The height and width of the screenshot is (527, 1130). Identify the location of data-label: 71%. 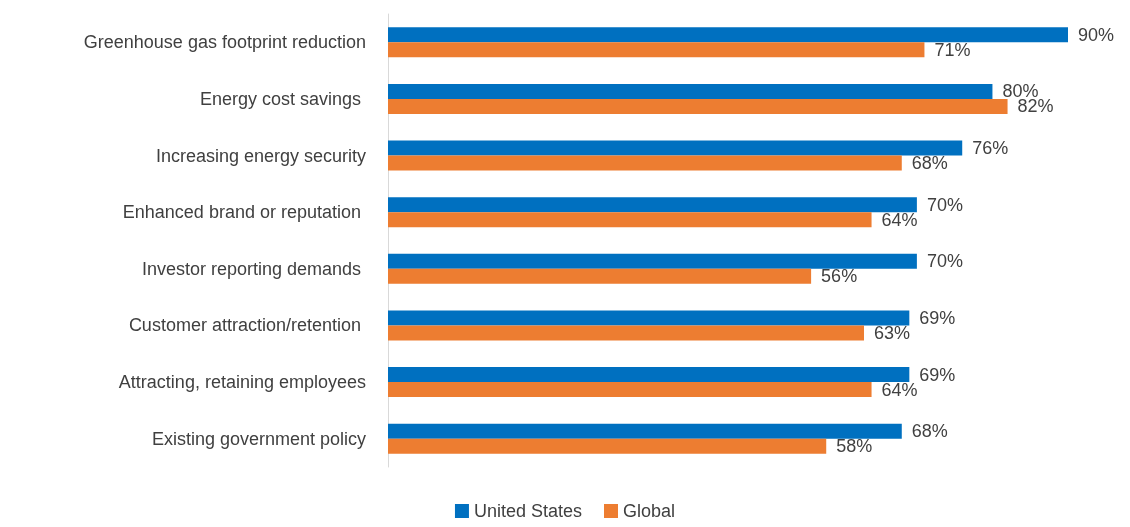
(952, 49).